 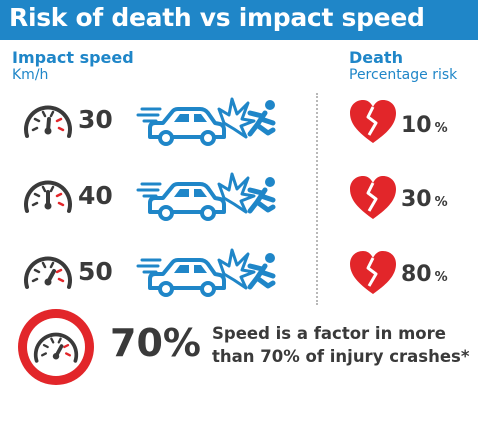 I want to click on page-title: Risk of death vs impact speed, so click(x=217, y=17).